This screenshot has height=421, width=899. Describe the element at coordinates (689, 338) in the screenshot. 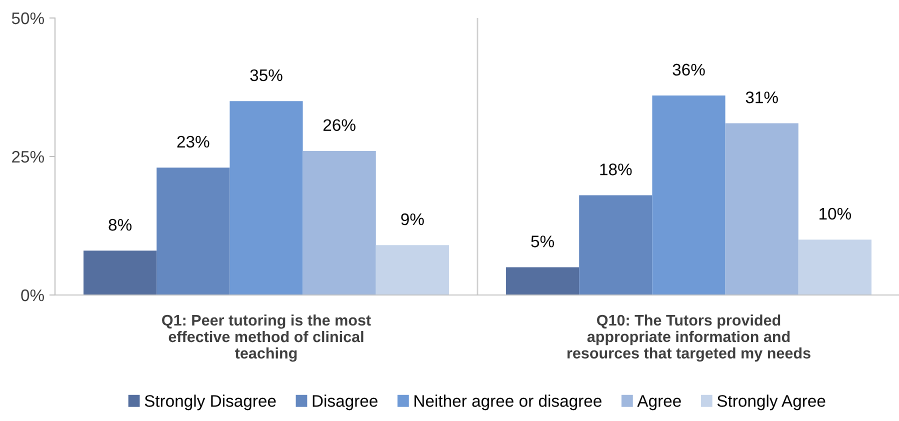

I see `x-tick-label: Q10: The Tutors provided appropriate information and resources that targeted my needs` at that location.